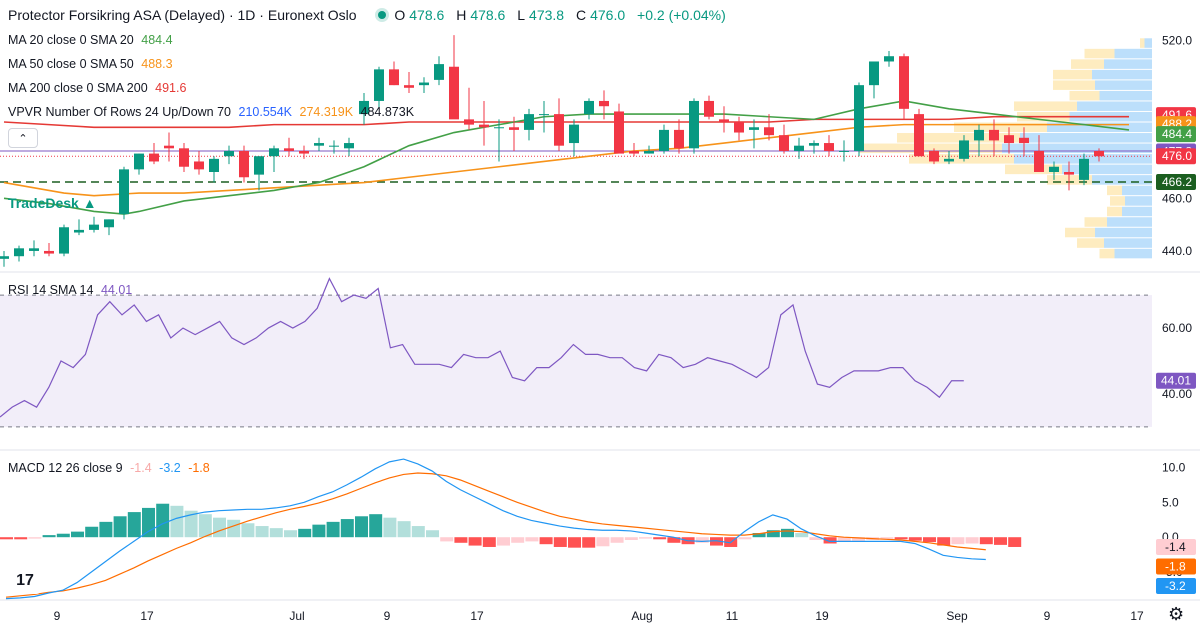 Image resolution: width=1200 pixels, height=630 pixels. Describe the element at coordinates (681, 15) in the screenshot. I see `ohlc-change: +0.2 (+0.04%)` at that location.